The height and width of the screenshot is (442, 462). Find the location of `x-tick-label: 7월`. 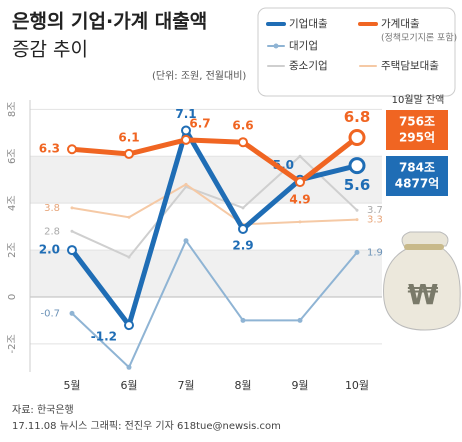

x-tick-label: 7월 is located at coordinates (185, 385).